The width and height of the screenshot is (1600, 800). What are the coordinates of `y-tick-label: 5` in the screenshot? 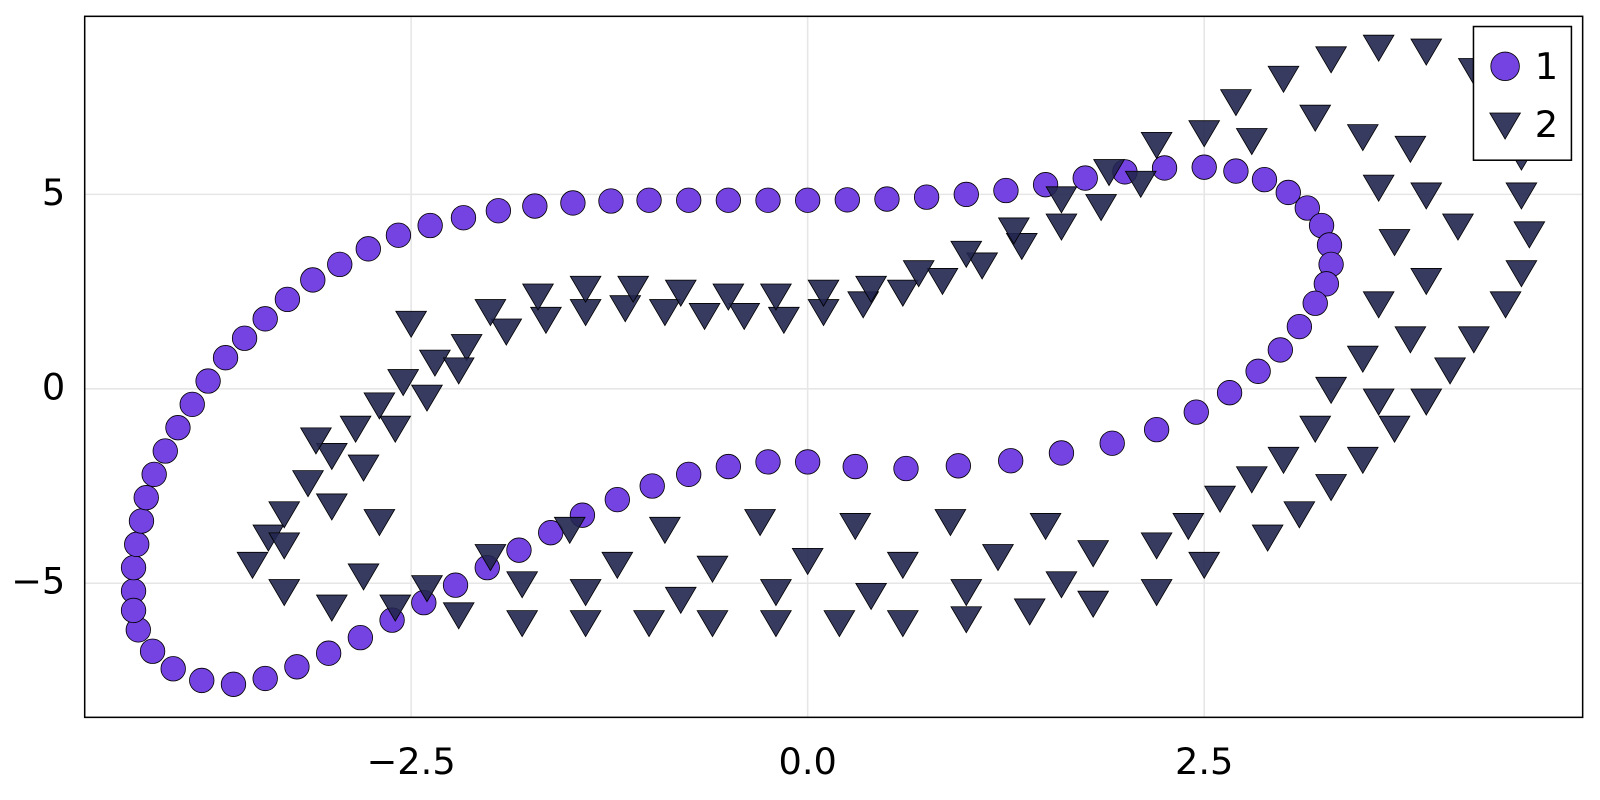 It's located at (53, 192).